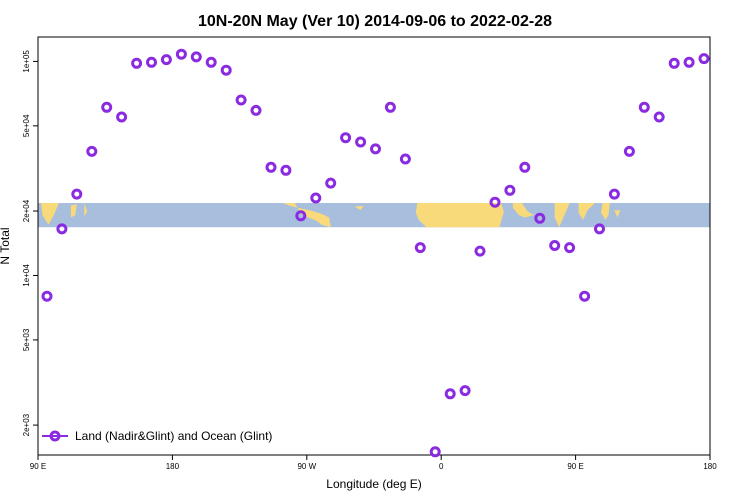  I want to click on x-tick-label-4: 90 E, so click(575, 466).